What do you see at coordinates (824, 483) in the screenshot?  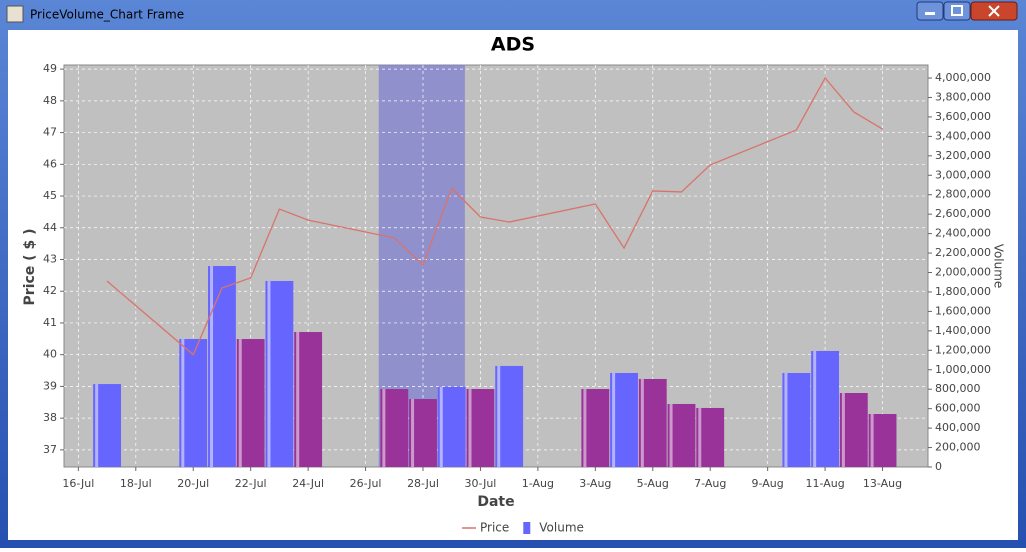 I see `x-tick-label: 11-Aug` at bounding box center [824, 483].